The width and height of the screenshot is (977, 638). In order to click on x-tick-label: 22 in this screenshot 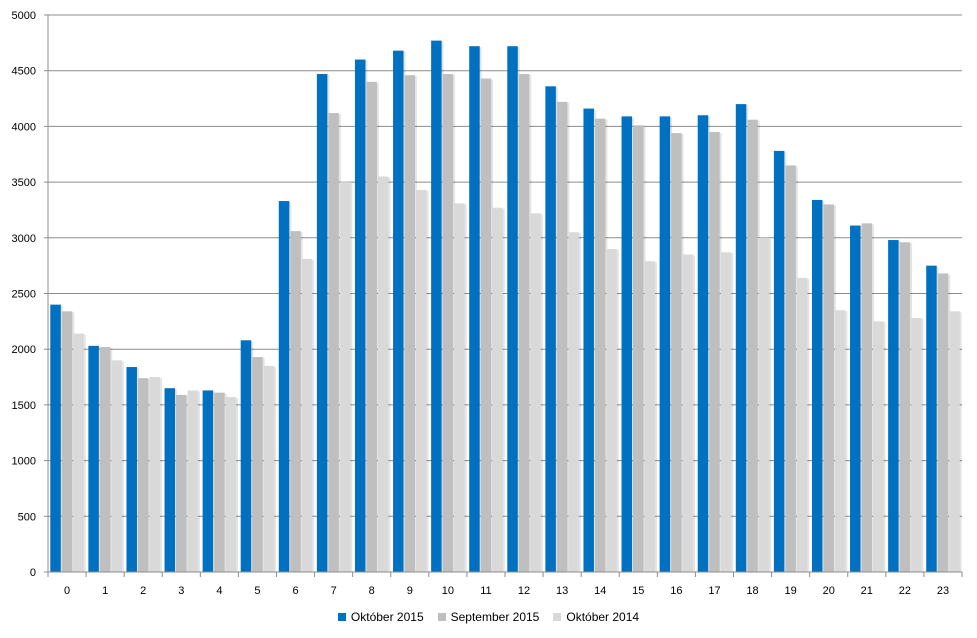, I will do `click(905, 591)`.